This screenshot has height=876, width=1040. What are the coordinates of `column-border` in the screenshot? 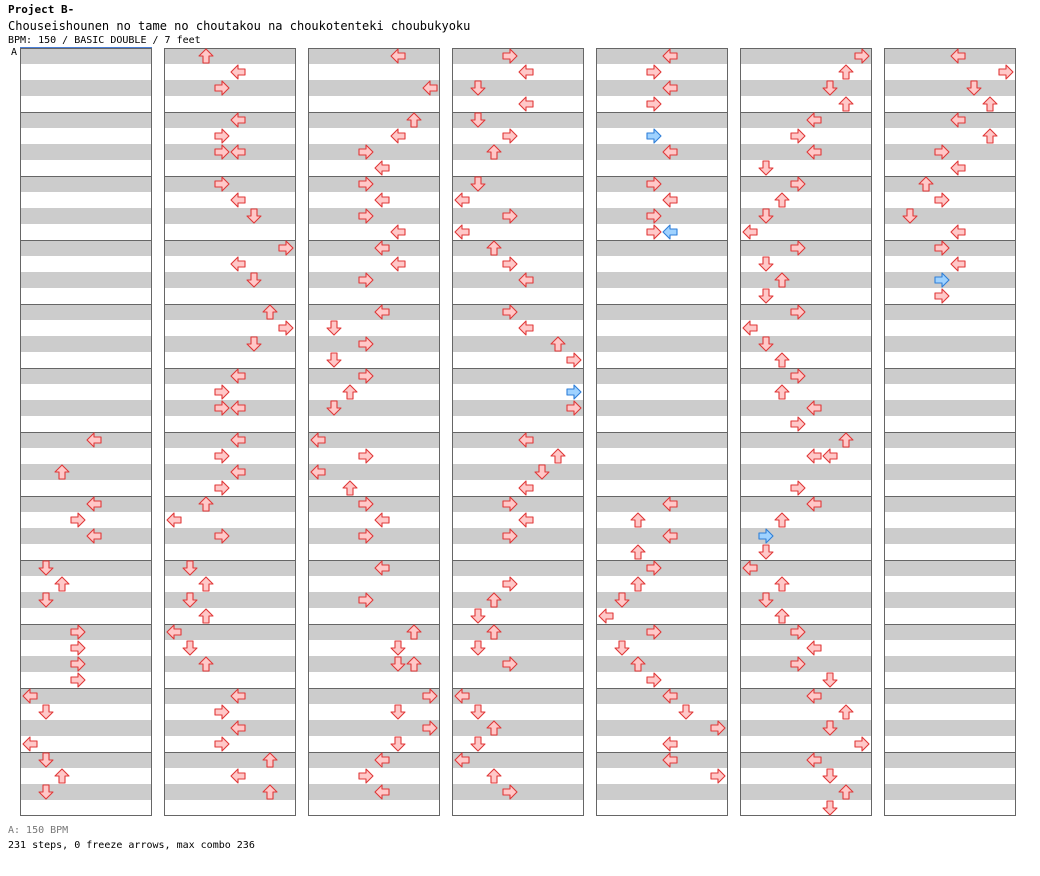 It's located at (518, 432).